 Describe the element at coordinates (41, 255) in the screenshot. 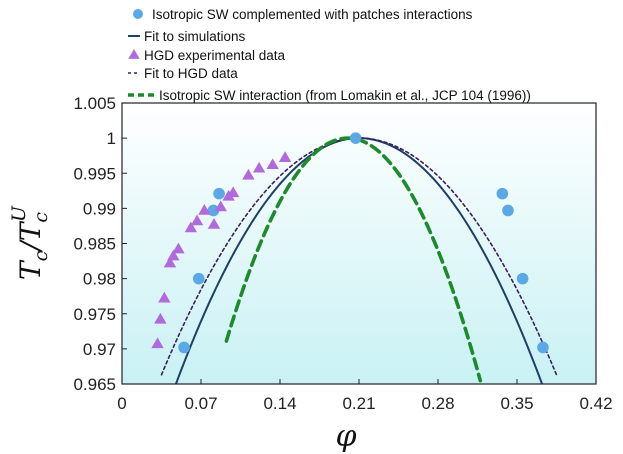

I see `y-label-main-sub: c` at that location.